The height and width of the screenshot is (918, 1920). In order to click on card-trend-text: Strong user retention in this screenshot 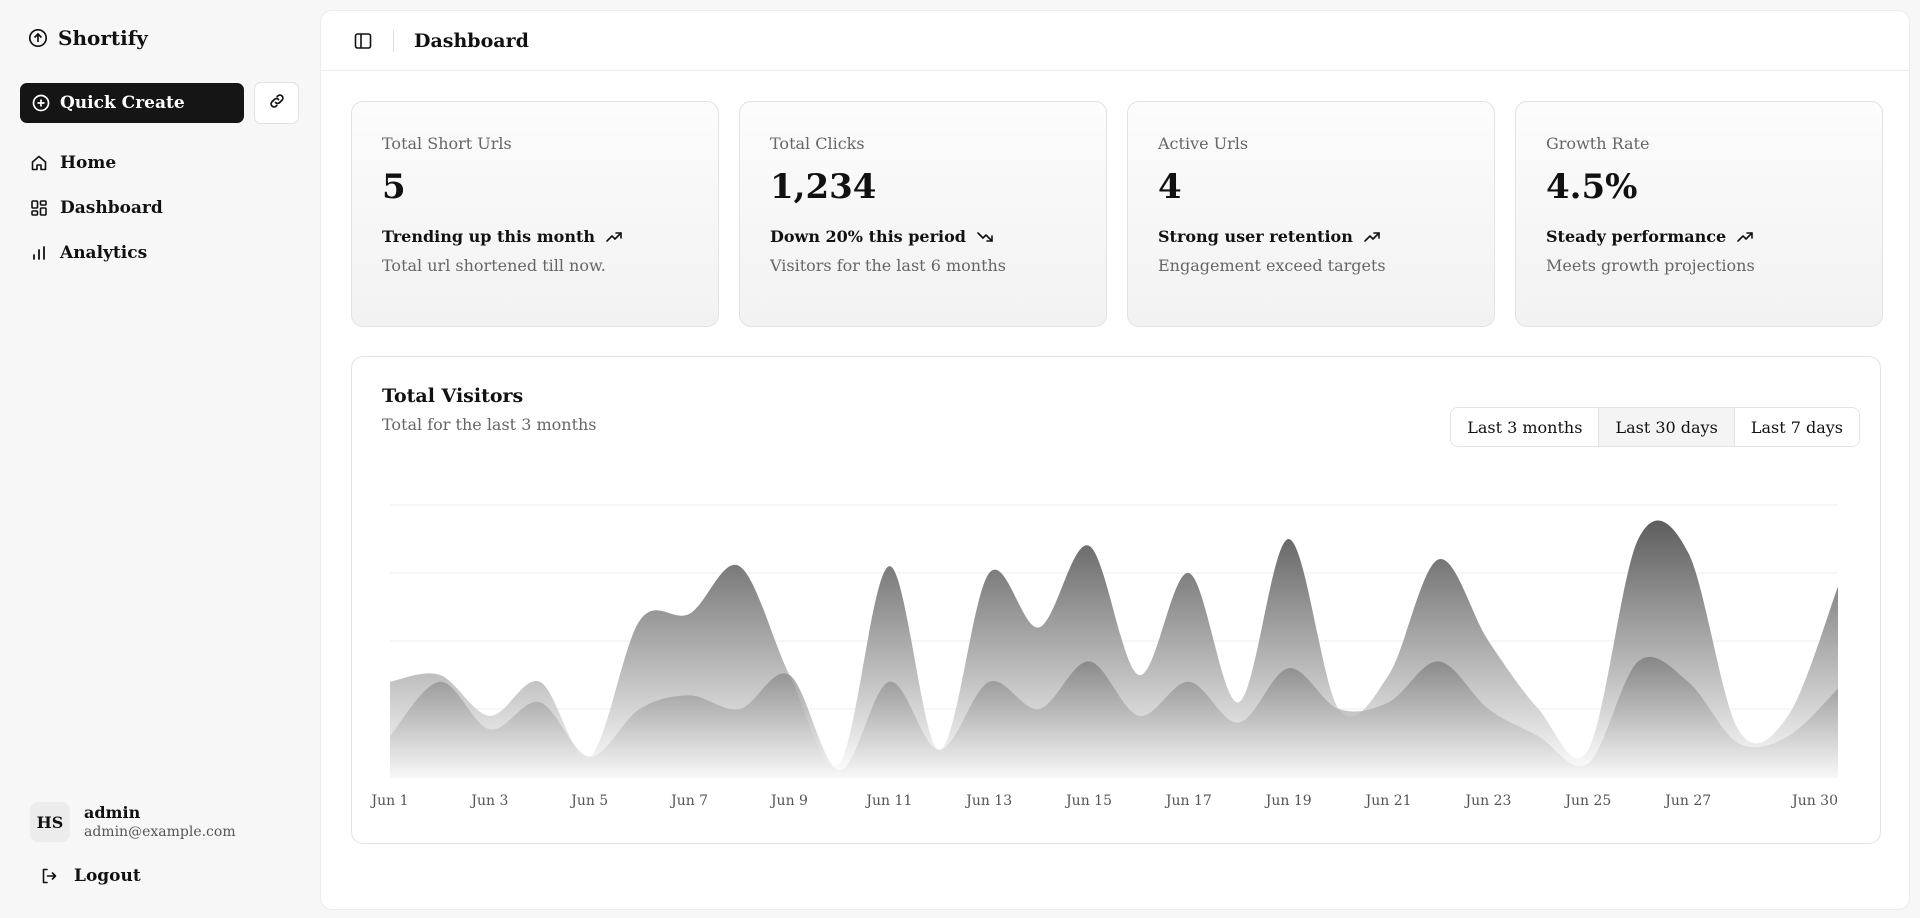, I will do `click(1255, 236)`.